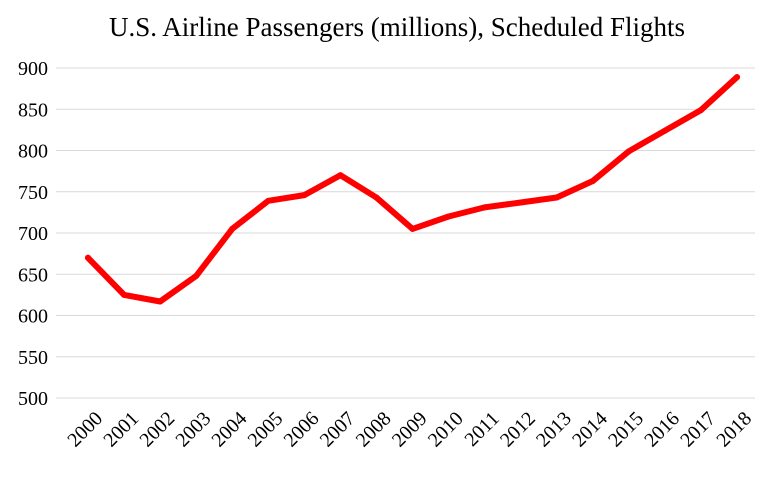  I want to click on data-point-2015, so click(628, 151).